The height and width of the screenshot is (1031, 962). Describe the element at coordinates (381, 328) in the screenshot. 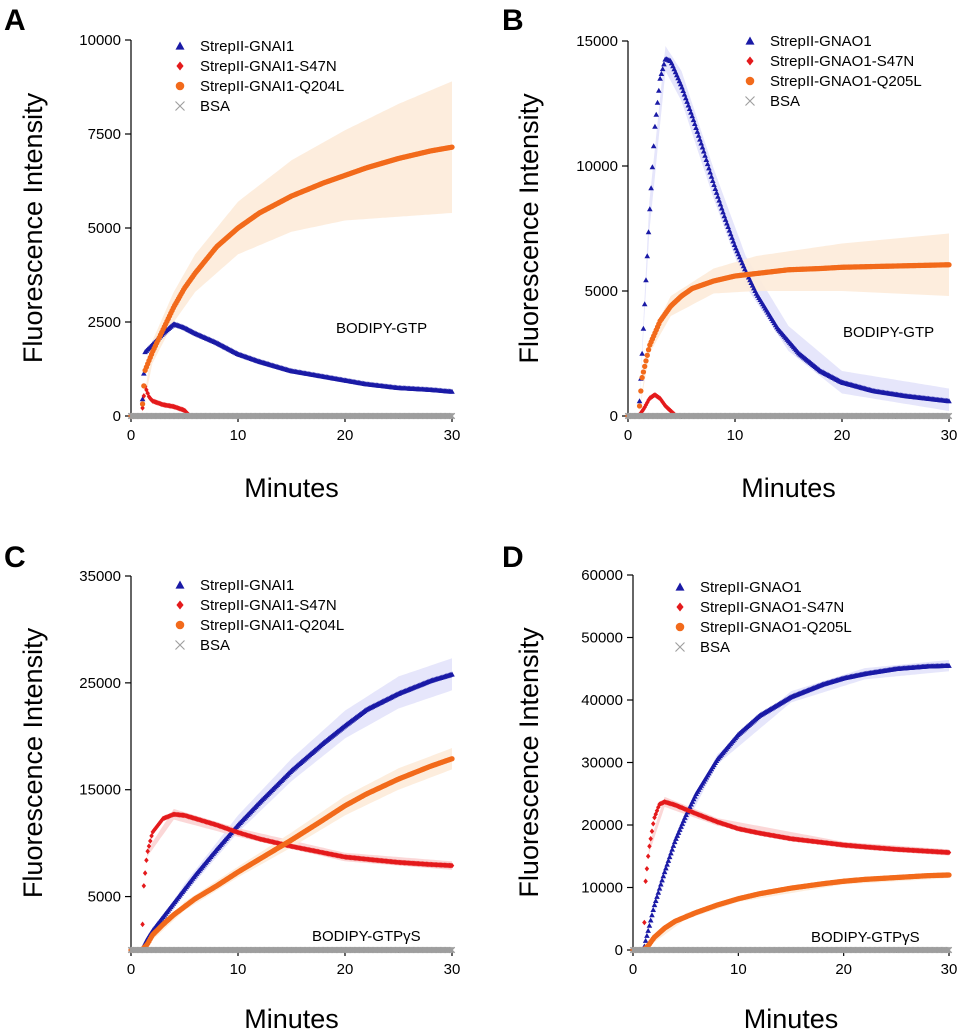

I see `panel-a-annotation: BODIPY-GTP` at that location.